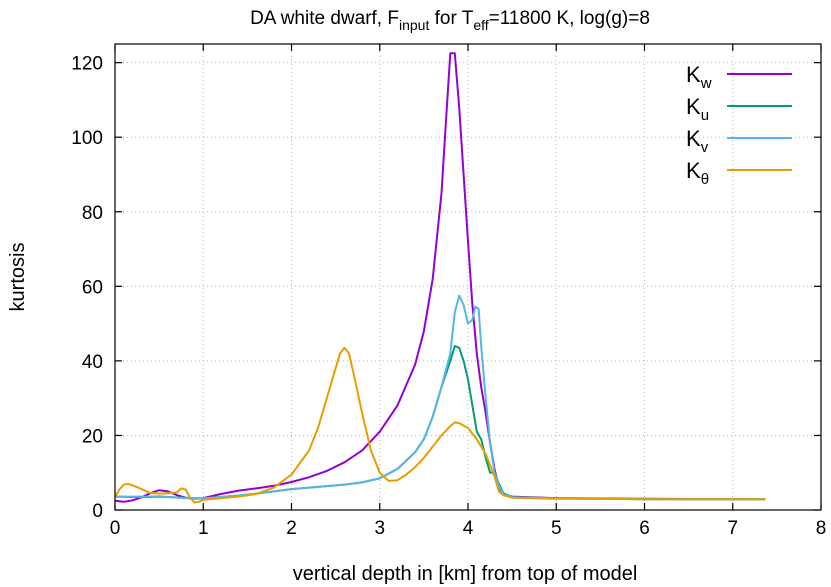 The image size is (831, 587). I want to click on y-tick-label: 100, so click(87, 138).